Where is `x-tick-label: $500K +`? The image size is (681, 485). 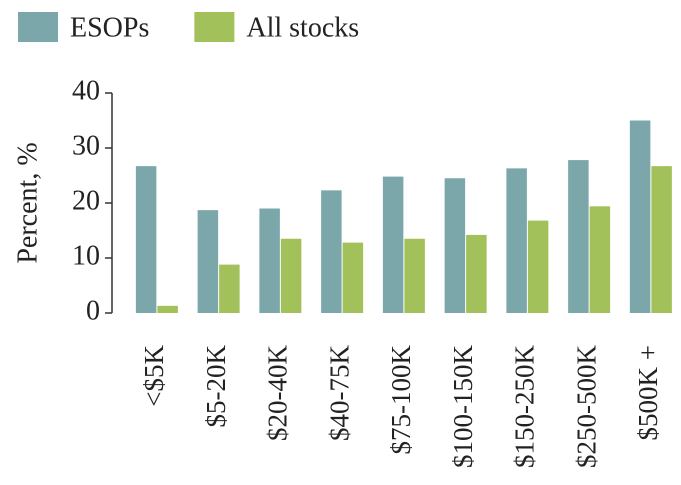
x-tick-label: $500K + is located at coordinates (648, 392).